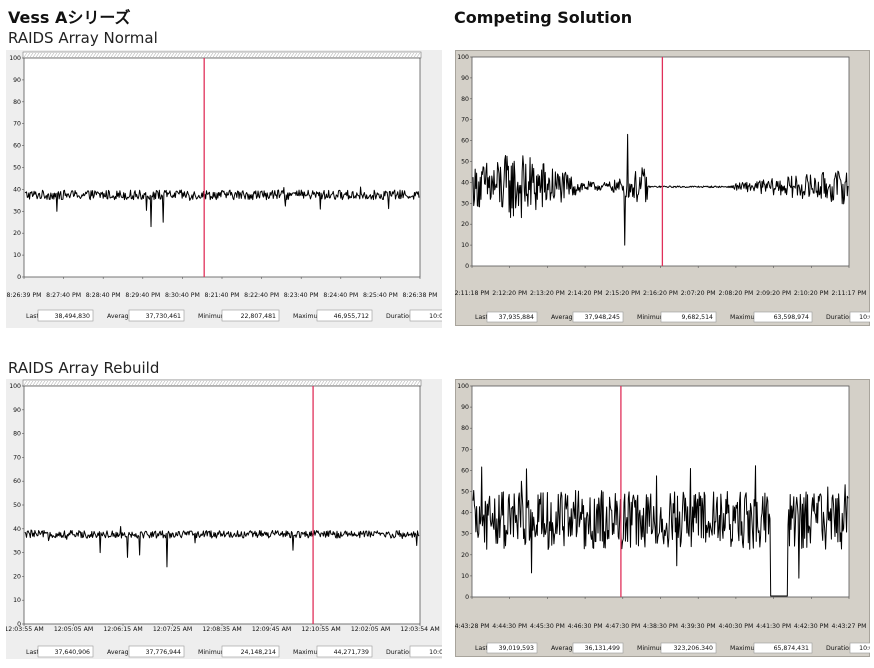  I want to click on y-tick-label: 50, so click(465, 162).